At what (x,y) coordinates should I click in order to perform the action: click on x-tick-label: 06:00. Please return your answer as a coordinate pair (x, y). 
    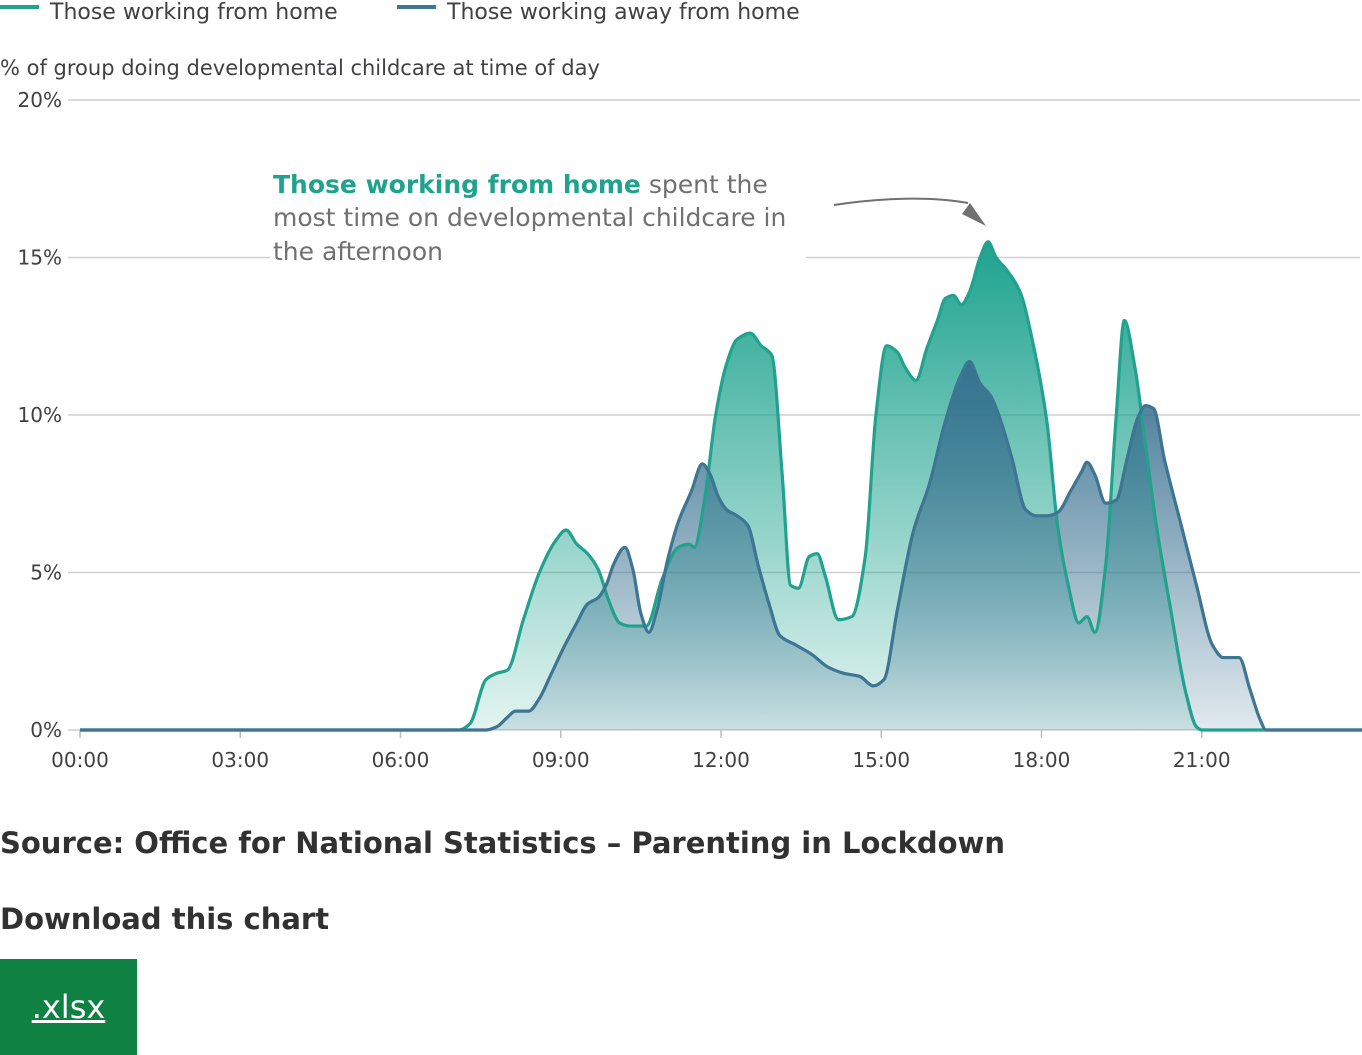
    Looking at the image, I should click on (401, 760).